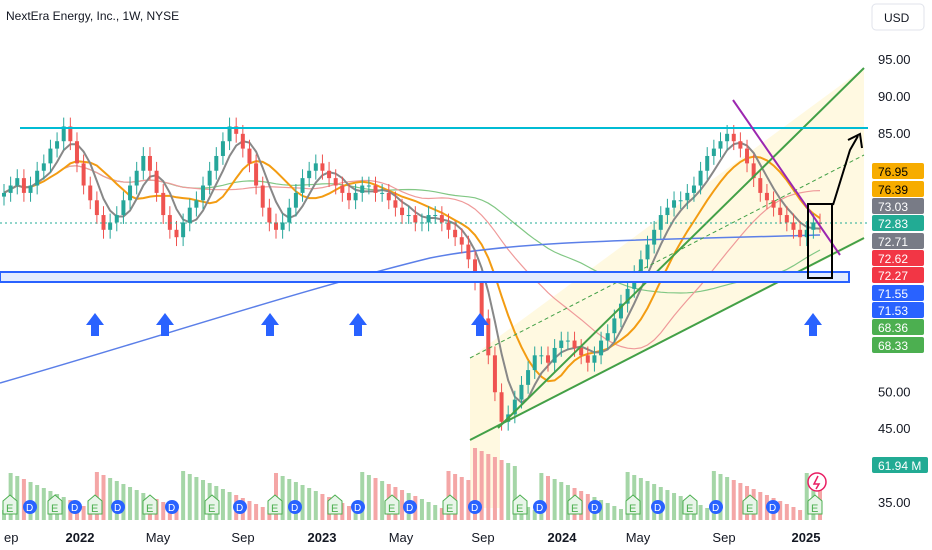 This screenshot has height=550, width=932. Describe the element at coordinates (482, 537) in the screenshot. I see `time-tick-label: Sep` at that location.